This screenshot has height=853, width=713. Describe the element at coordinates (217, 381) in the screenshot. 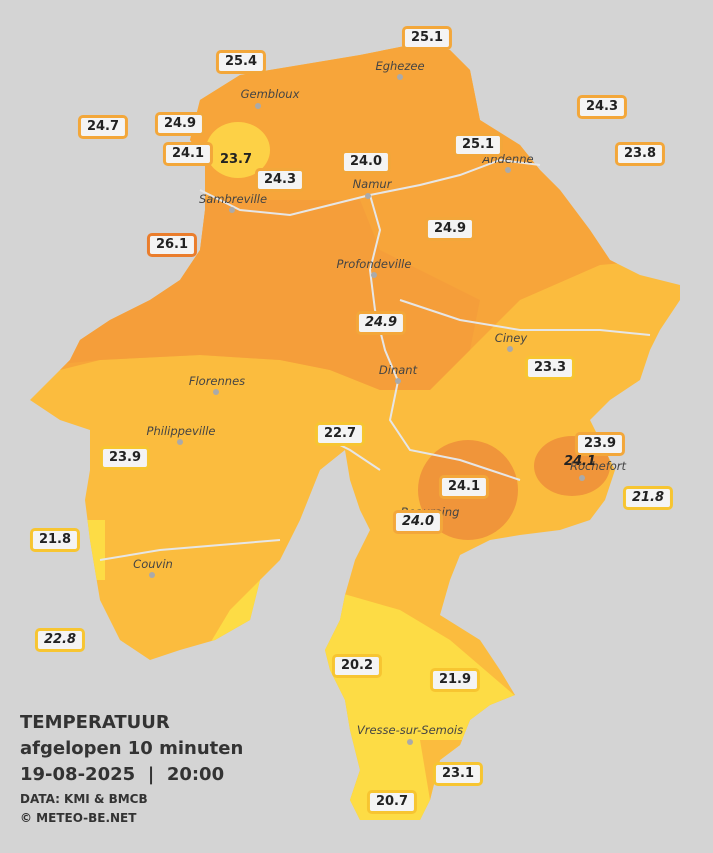

I see `town-label: Florennes` at that location.